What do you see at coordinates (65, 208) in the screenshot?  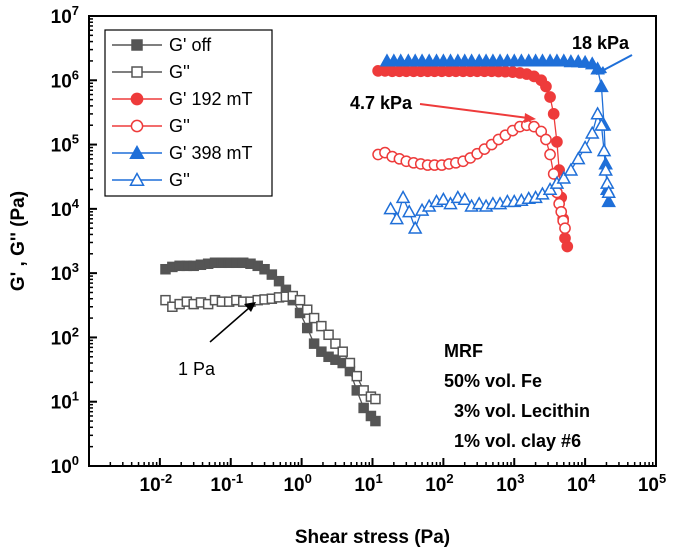 I see `y-tick-label: 10⁴` at bounding box center [65, 208].